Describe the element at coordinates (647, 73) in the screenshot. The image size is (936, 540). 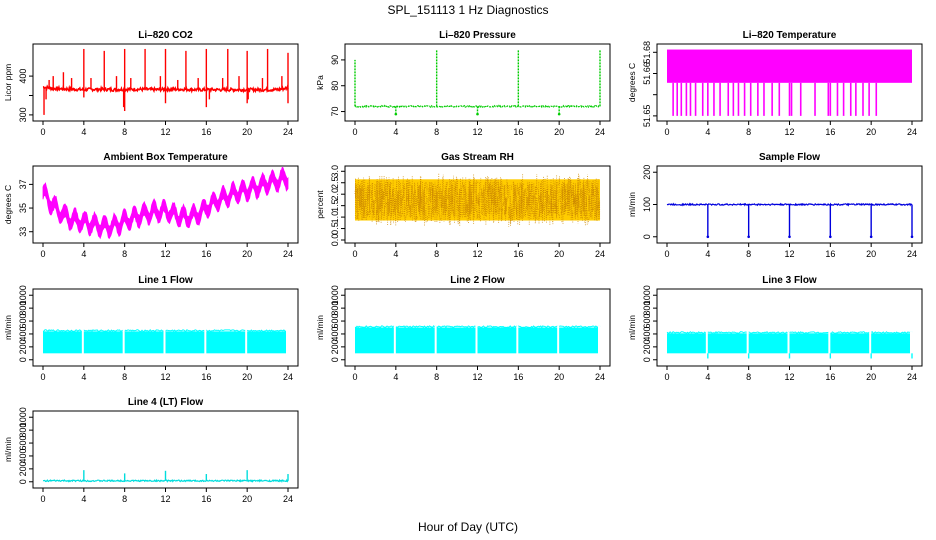
I see `y-tick-label: 51.66` at that location.